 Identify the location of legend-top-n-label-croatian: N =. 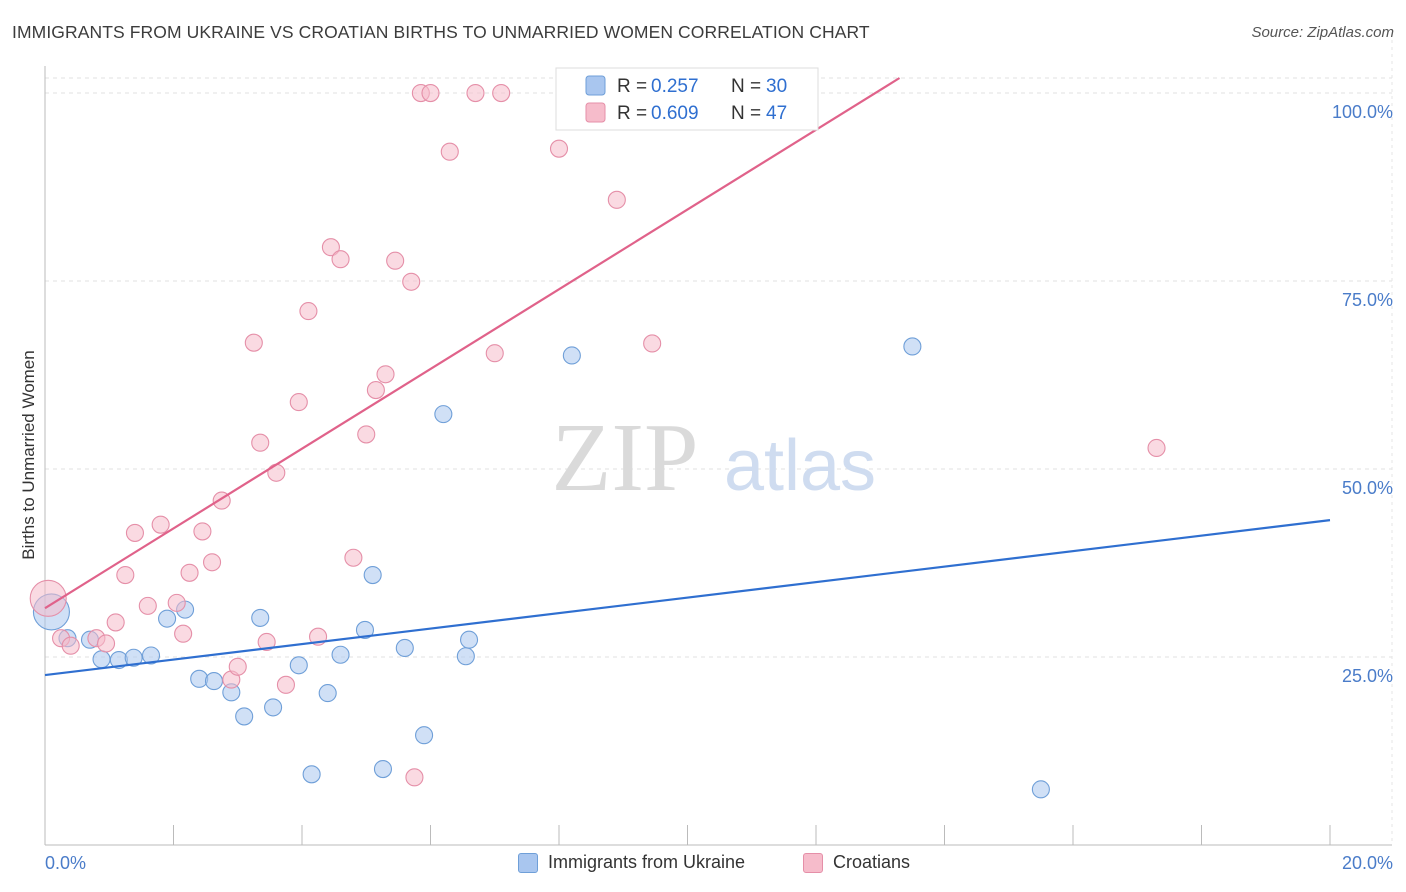
(746, 113).